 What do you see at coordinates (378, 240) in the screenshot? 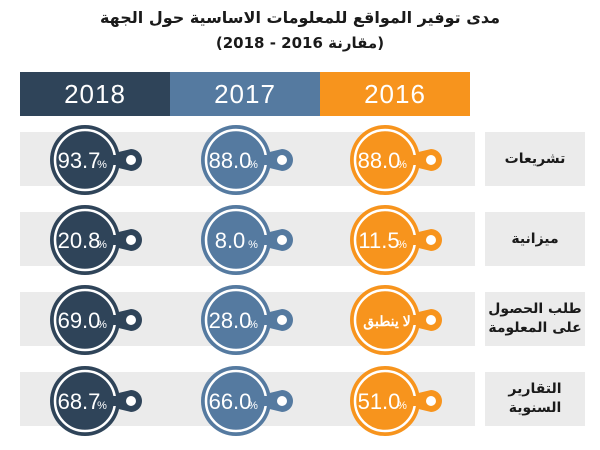
I see `data-label: 11.5` at bounding box center [378, 240].